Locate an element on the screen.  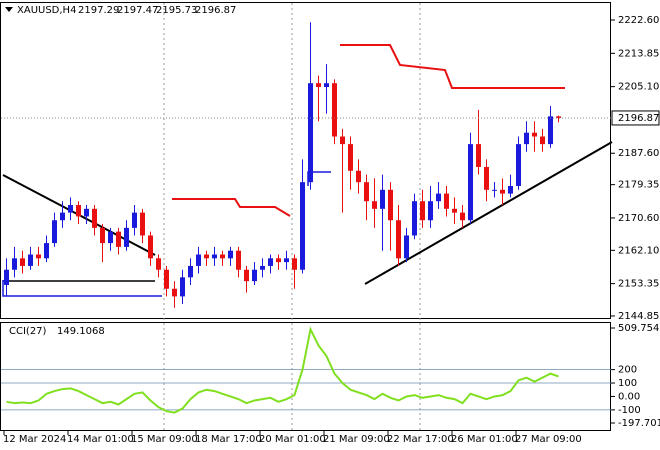
x-tick-label: 22 Mar 17:00 is located at coordinates (420, 439).